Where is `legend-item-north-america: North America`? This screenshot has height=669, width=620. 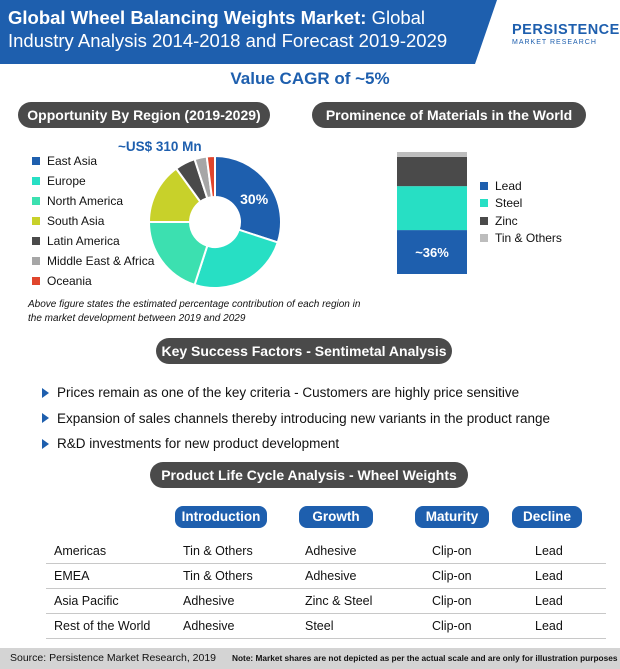
legend-item-north-america: North America is located at coordinates (93, 201).